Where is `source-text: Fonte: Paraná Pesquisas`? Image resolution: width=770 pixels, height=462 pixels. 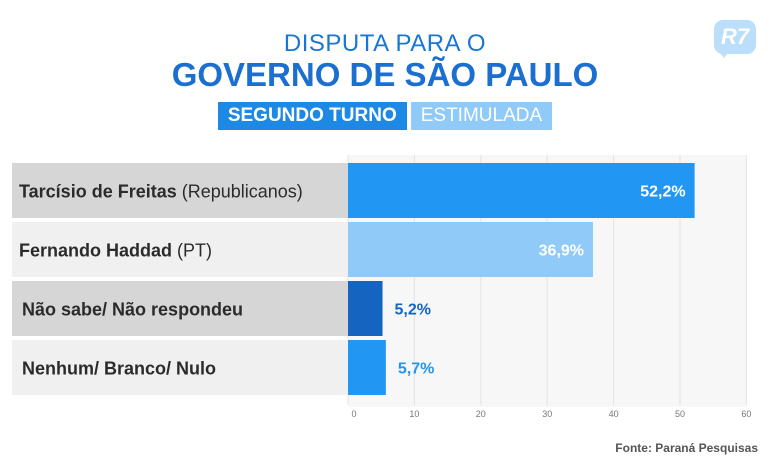
source-text: Fonte: Paraná Pesquisas is located at coordinates (686, 448).